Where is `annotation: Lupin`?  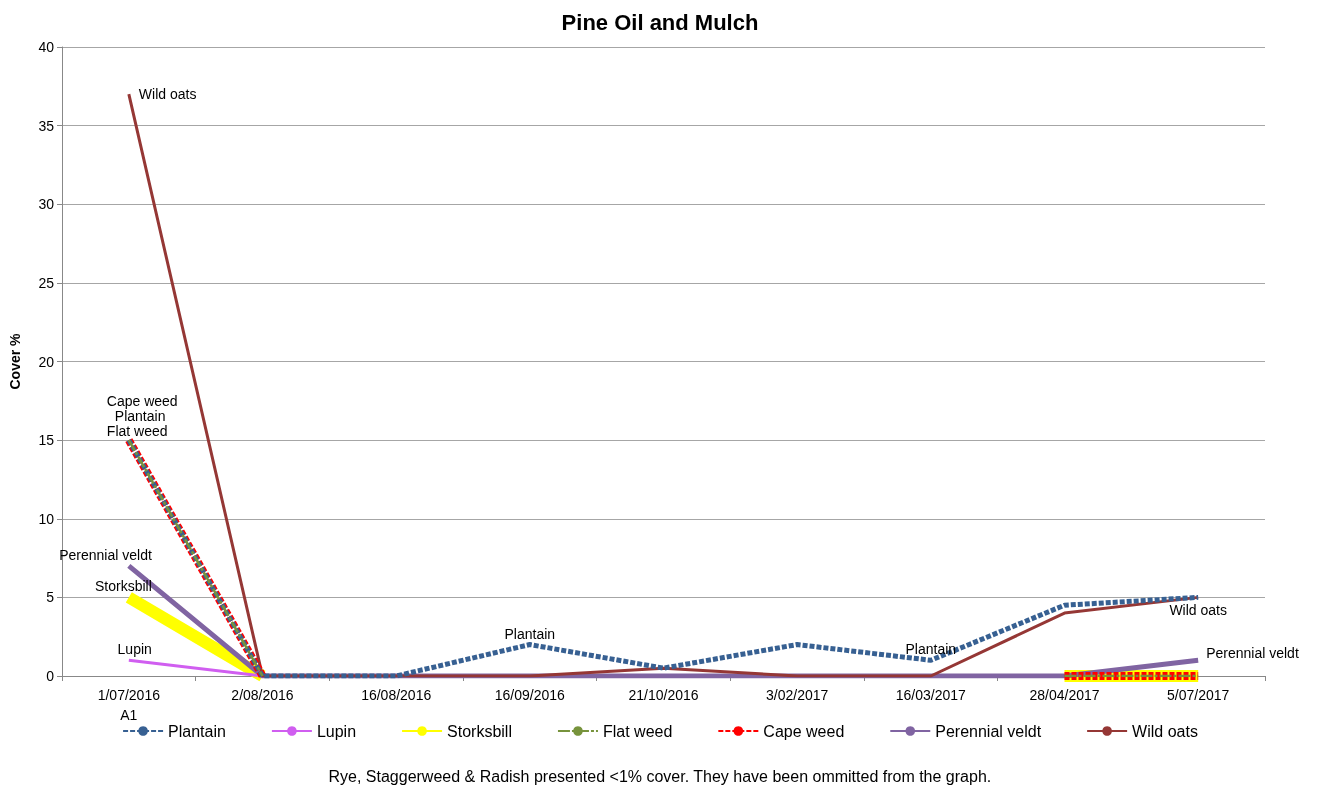 annotation: Lupin is located at coordinates (134, 649).